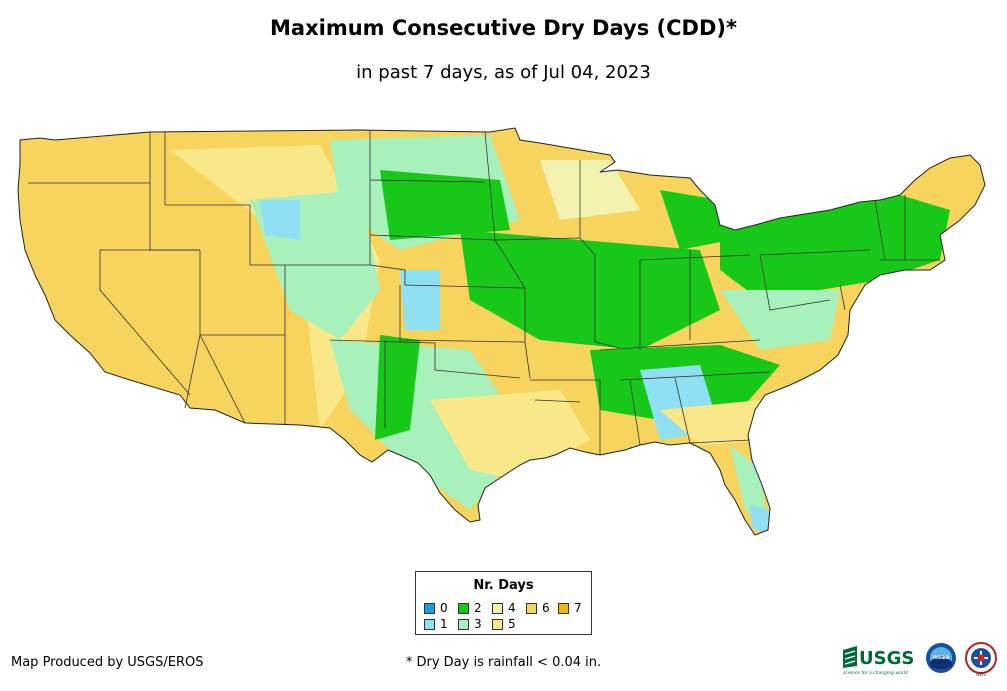 This screenshot has height=691, width=1007. Describe the element at coordinates (478, 608) in the screenshot. I see `legend-label-2: 2` at that location.